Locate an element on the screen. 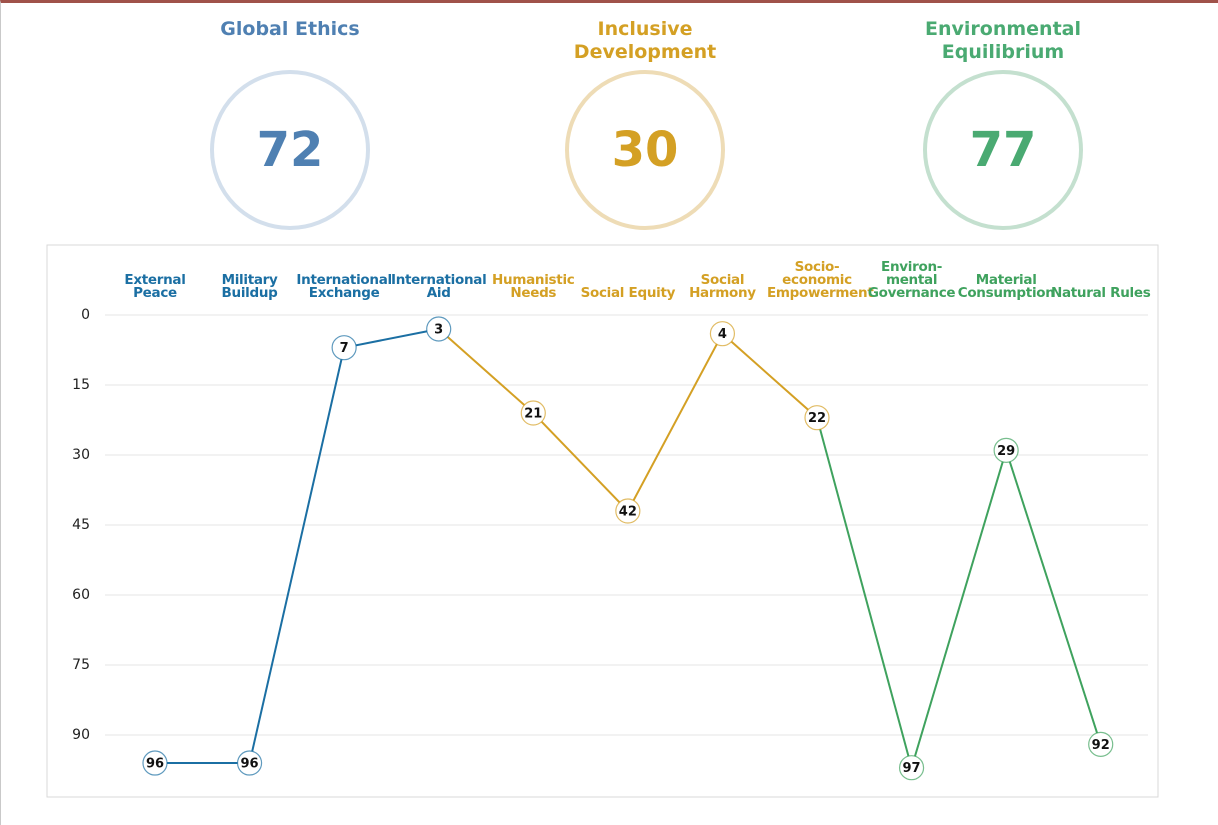 This screenshot has width=1218, height=825. y-tick-label: 15 is located at coordinates (81, 385).